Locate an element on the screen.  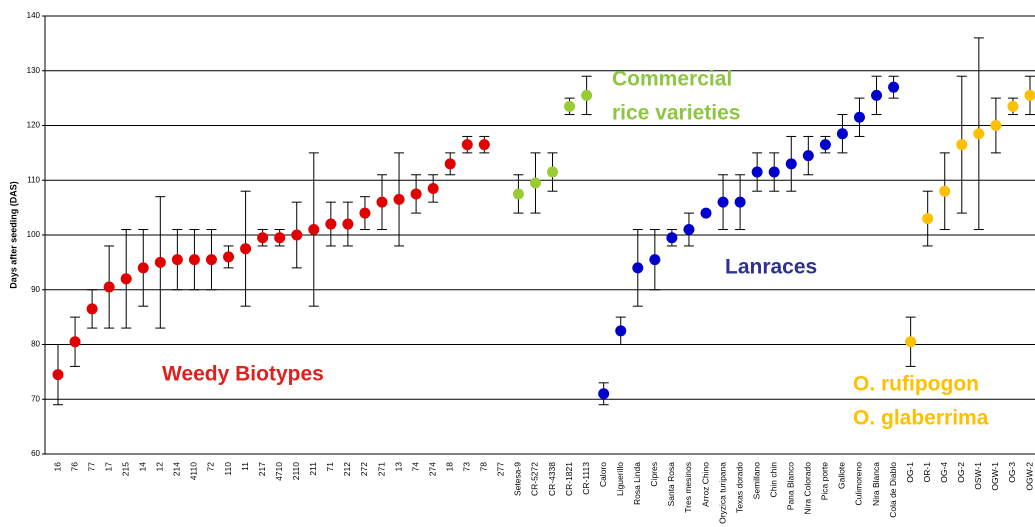
x-tick-label: Texas dorado is located at coordinates (739, 487).